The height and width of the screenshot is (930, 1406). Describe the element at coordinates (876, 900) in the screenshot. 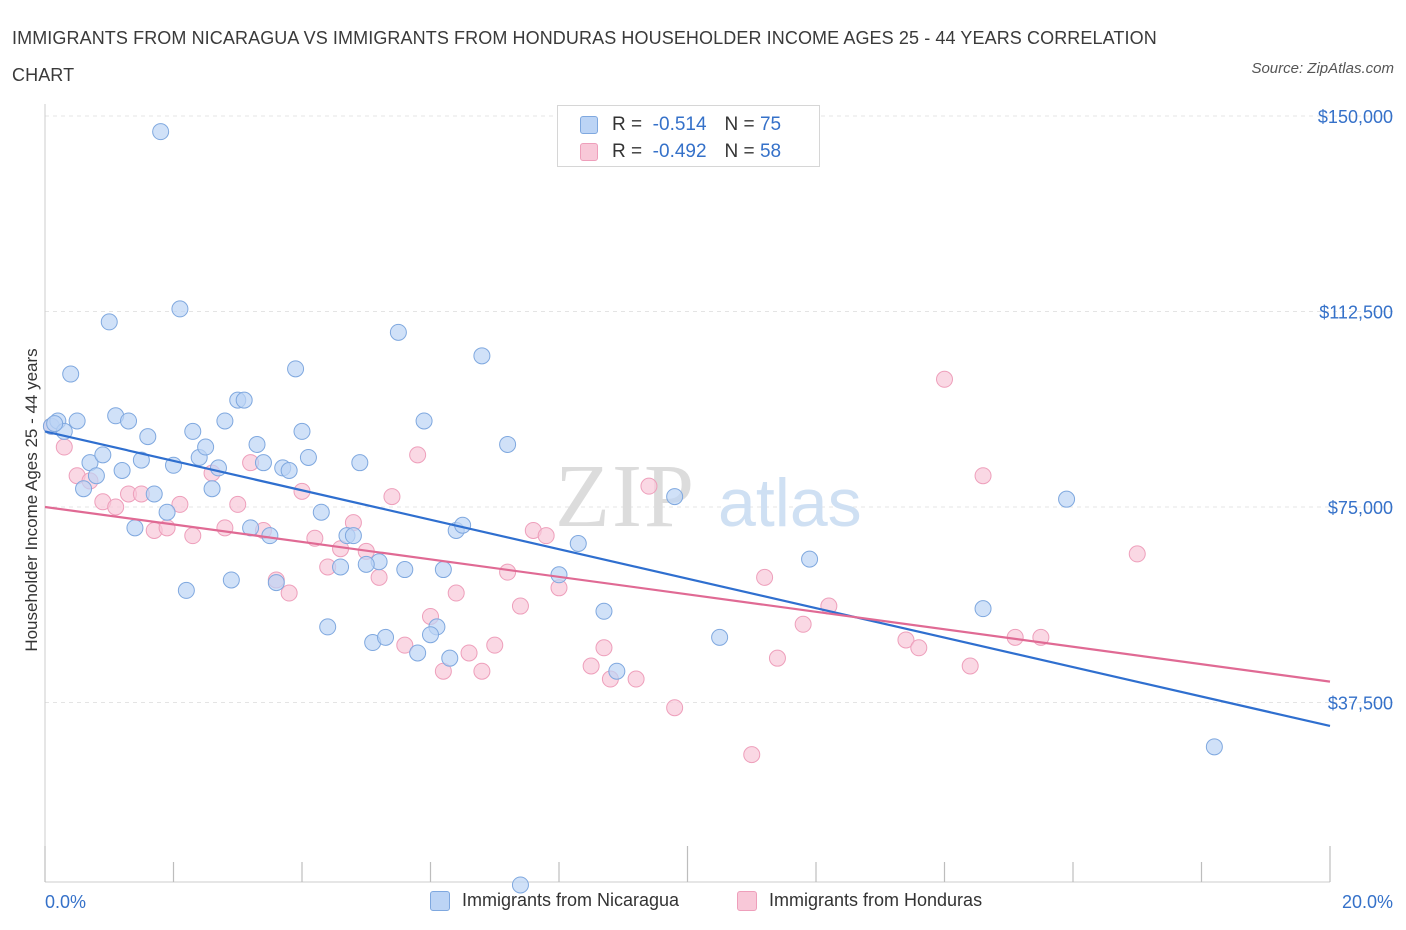

I see `honduras-legend-label: Immigrants from Honduras` at that location.